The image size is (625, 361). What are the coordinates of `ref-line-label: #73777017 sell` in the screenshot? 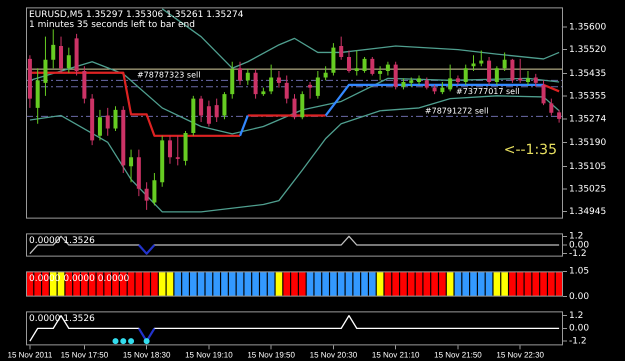 It's located at (488, 91).